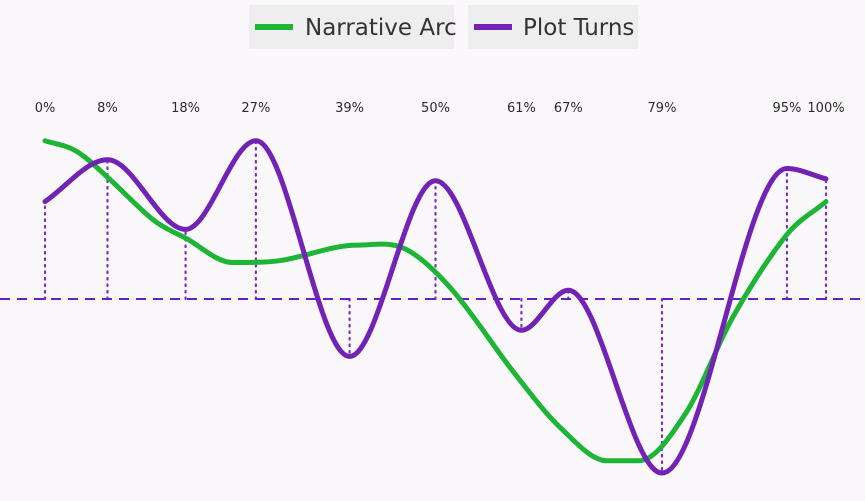 The height and width of the screenshot is (501, 865). Describe the element at coordinates (662, 108) in the screenshot. I see `percent-label-8: 79%` at that location.